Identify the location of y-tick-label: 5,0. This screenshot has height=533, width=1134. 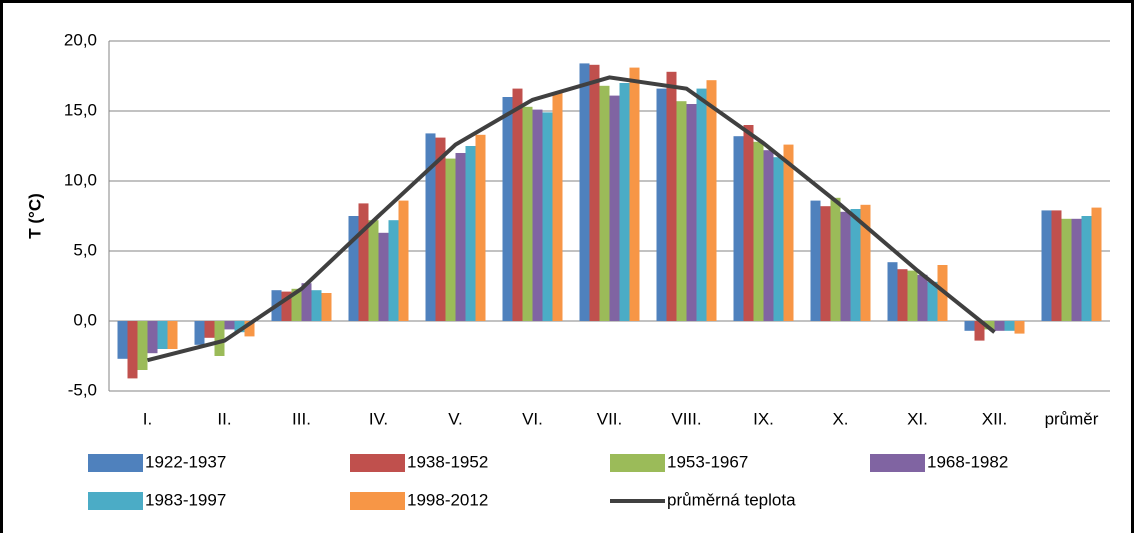
(85, 249).